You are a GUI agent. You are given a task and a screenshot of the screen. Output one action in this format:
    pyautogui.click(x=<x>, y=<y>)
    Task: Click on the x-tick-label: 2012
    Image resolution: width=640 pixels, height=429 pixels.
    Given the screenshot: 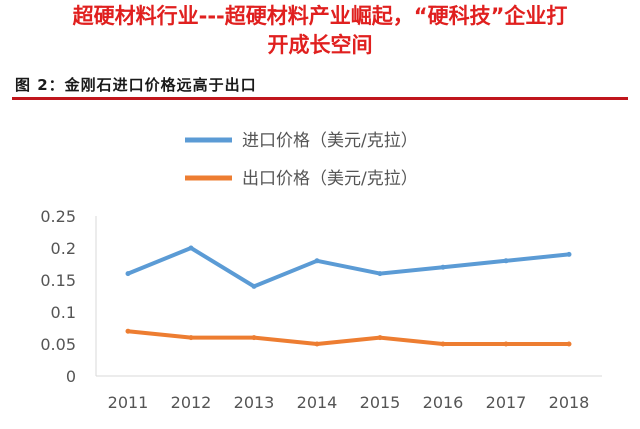 What is the action you would take?
    pyautogui.click(x=191, y=402)
    